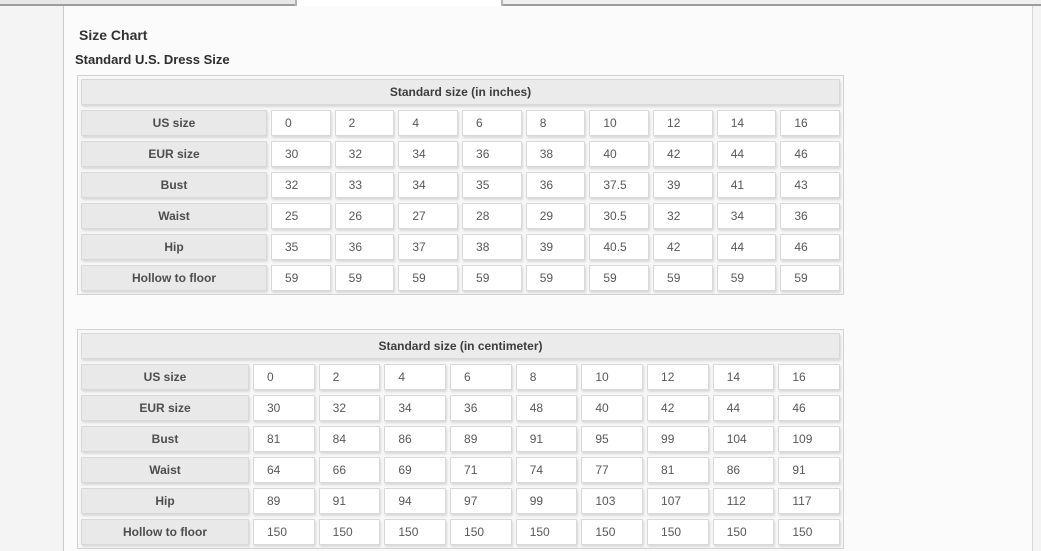  What do you see at coordinates (546, 377) in the screenshot?
I see `value-cell: 8` at bounding box center [546, 377].